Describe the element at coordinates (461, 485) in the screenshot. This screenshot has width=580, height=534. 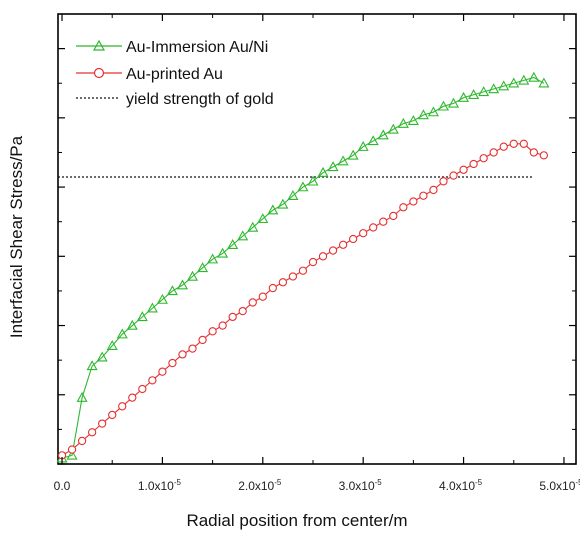
I see `x-tick-label: 4.0x10⁻⁵` at that location.